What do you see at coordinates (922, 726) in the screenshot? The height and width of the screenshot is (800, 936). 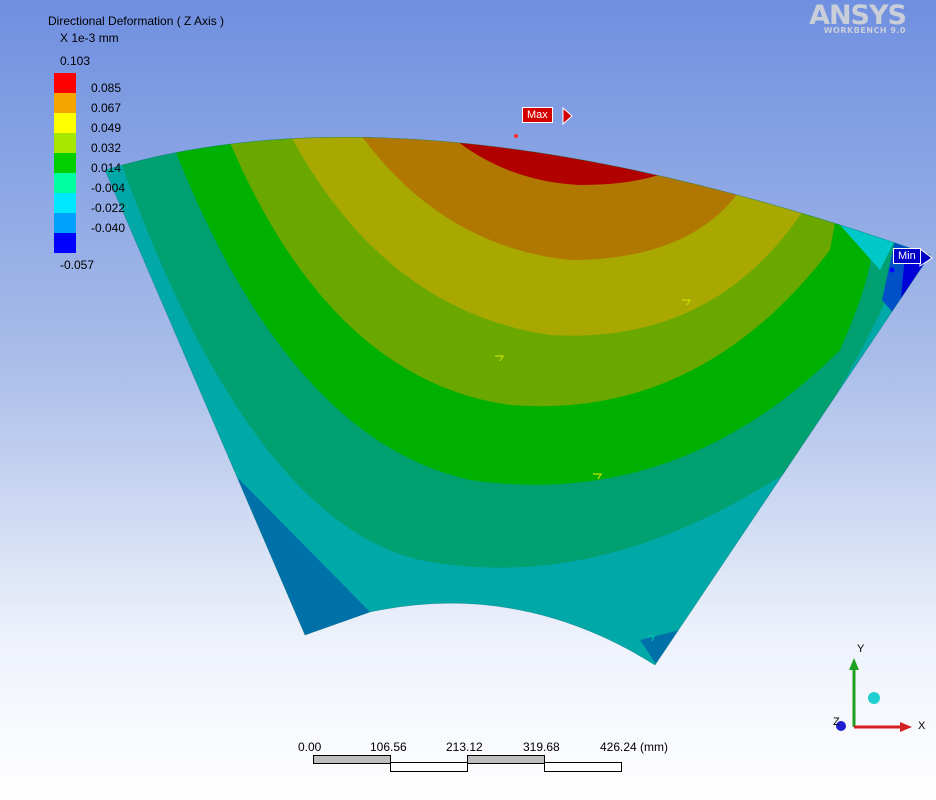 I see `triad-x-label: X` at bounding box center [922, 726].